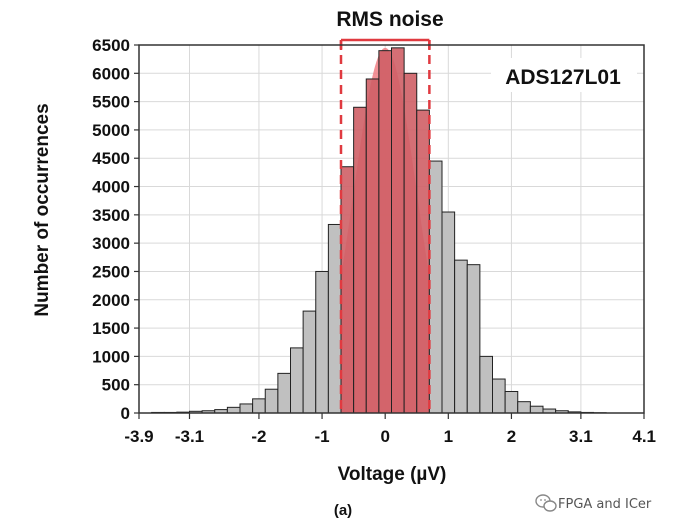 This screenshot has height=530, width=691. What do you see at coordinates (389, 19) in the screenshot?
I see `chart-title: RMS noise` at bounding box center [389, 19].